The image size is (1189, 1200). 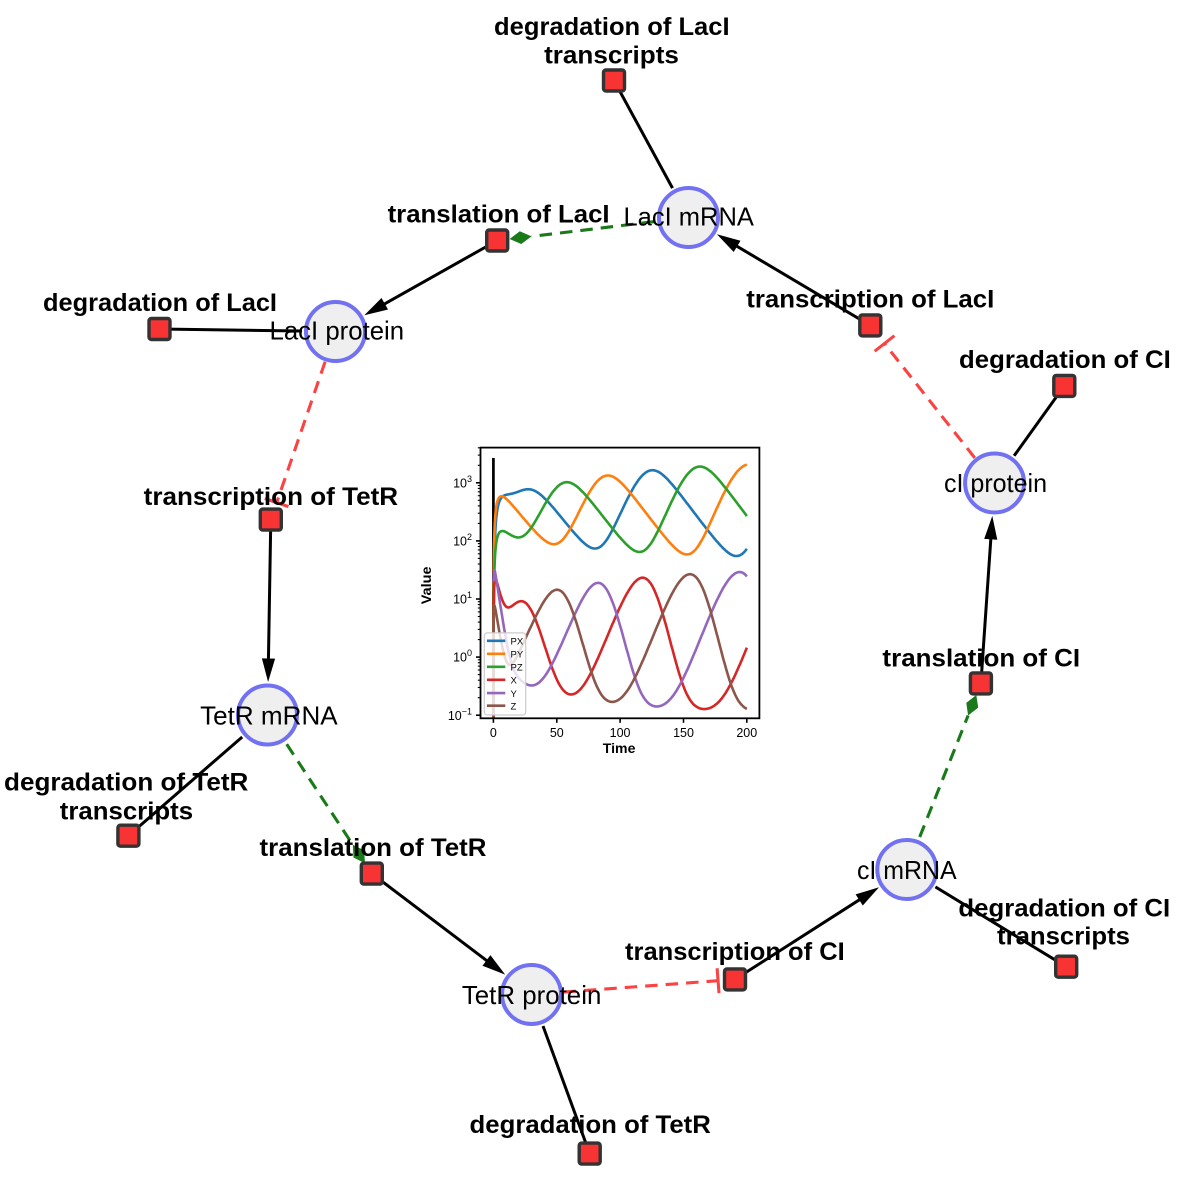 What do you see at coordinates (373, 848) in the screenshot?
I see `svg-text: translation of TetR` at bounding box center [373, 848].